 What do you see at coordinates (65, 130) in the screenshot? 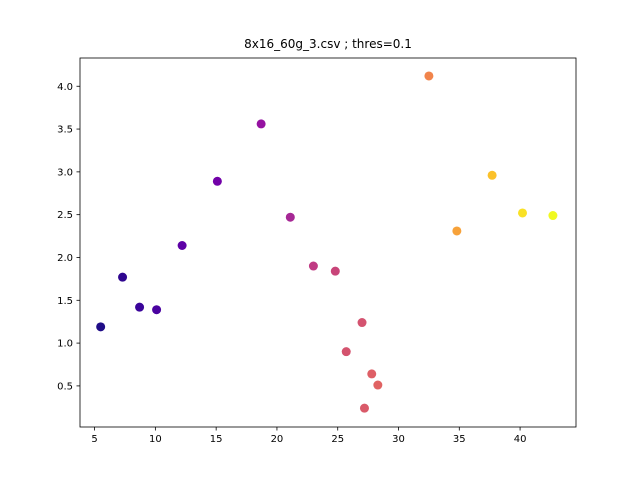
I see `y-tick-label: 3.5` at bounding box center [65, 130].